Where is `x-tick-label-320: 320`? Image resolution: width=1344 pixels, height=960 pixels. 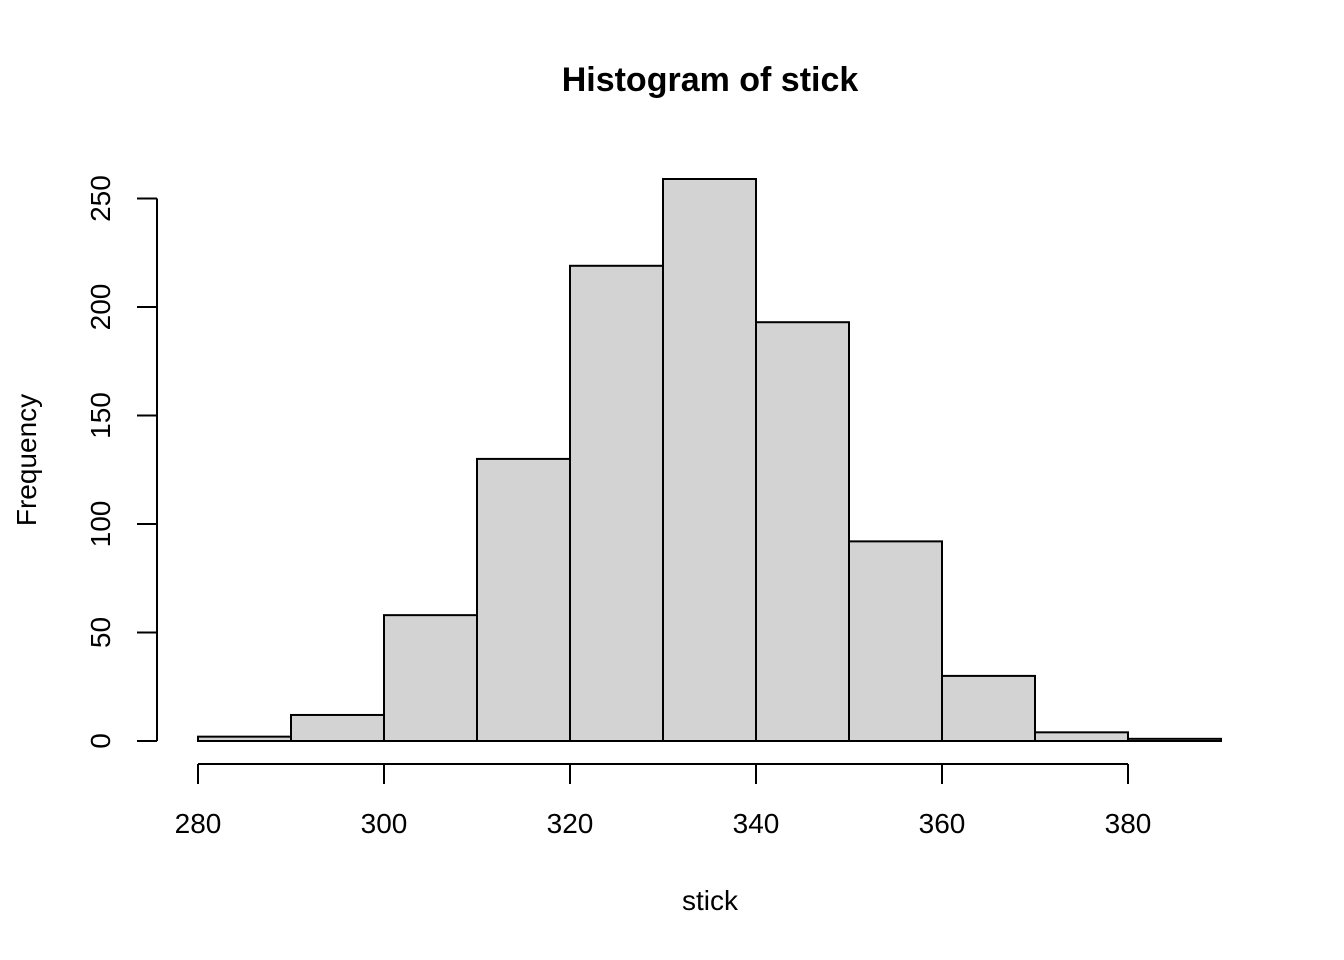
x-tick-label-320: 320 is located at coordinates (570, 823).